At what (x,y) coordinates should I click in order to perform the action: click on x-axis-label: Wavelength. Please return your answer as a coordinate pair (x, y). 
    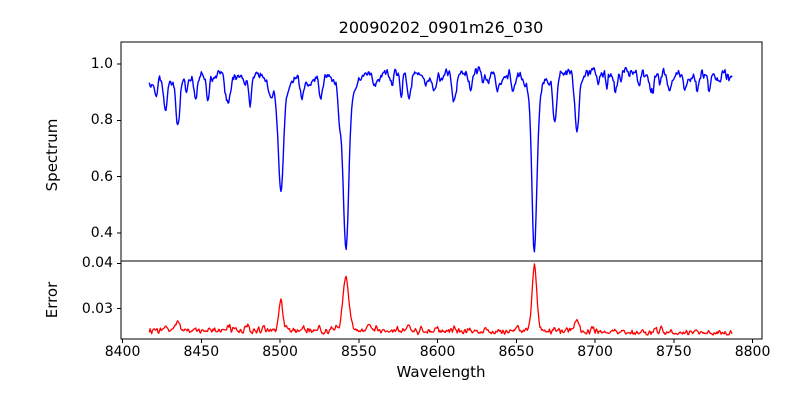
    Looking at the image, I should click on (441, 372).